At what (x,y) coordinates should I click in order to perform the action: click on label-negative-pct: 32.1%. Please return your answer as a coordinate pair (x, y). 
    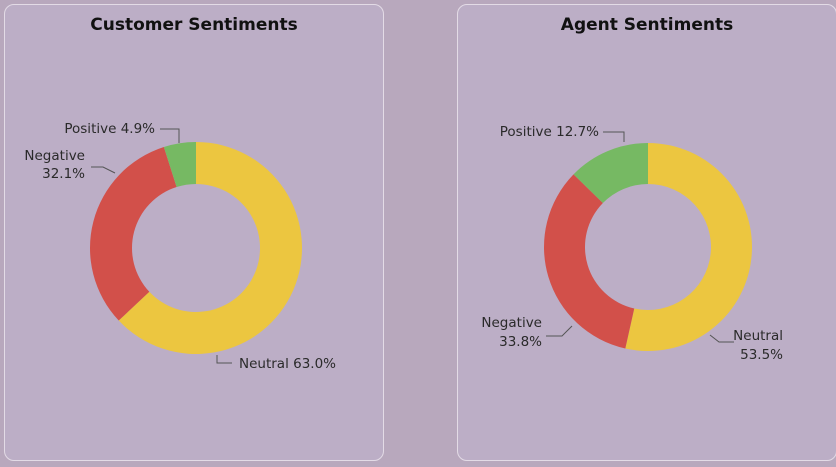
    Looking at the image, I should click on (63, 174).